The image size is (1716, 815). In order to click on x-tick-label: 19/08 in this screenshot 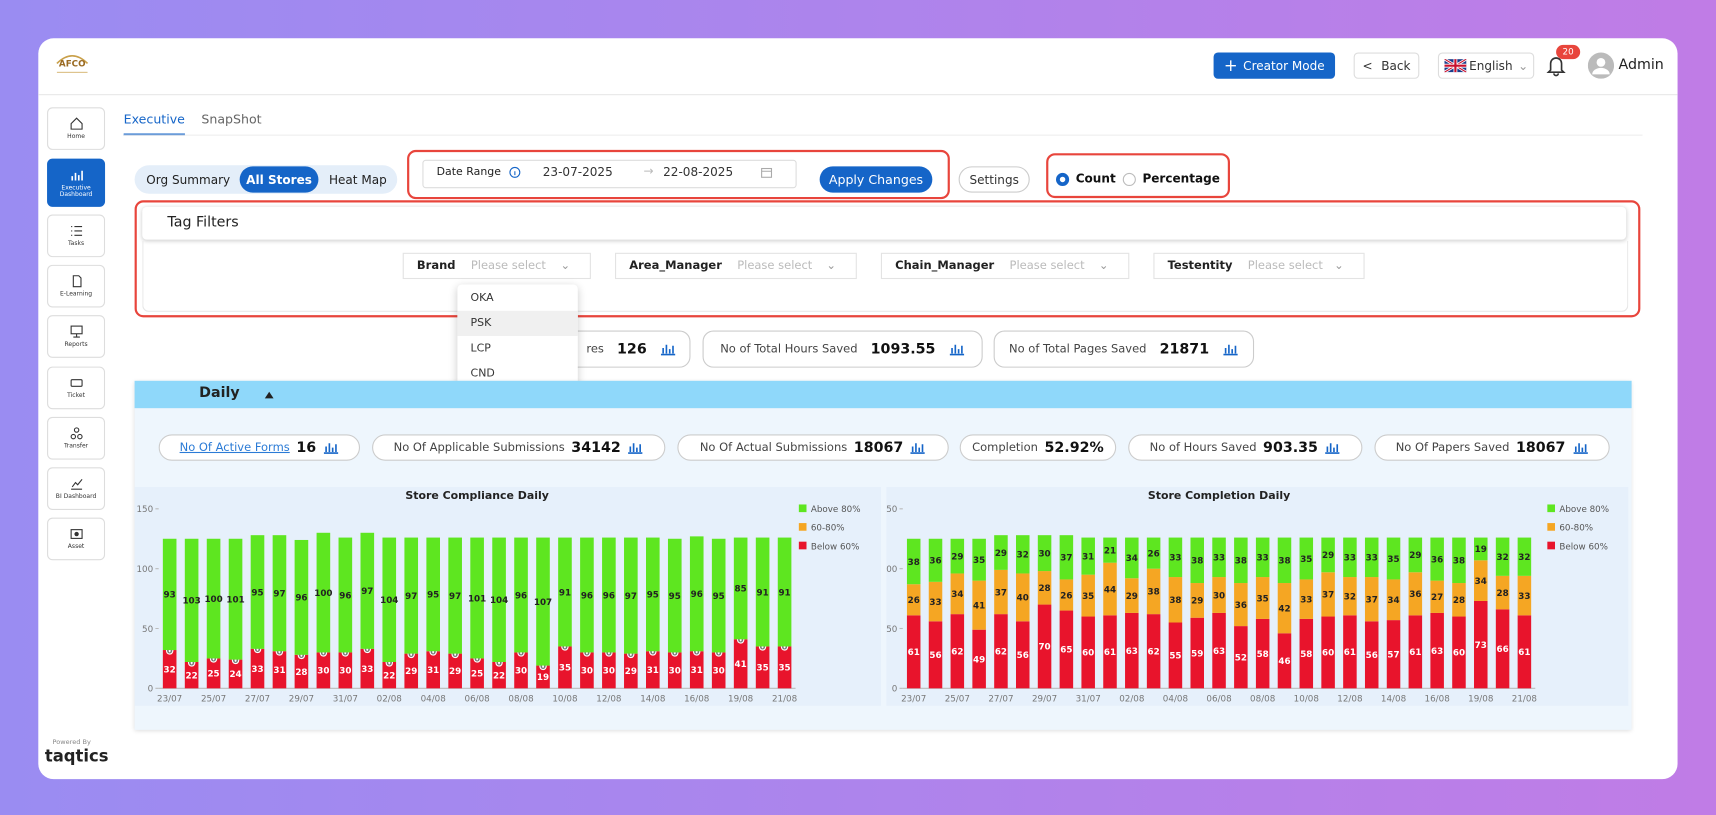, I will do `click(1480, 699)`.